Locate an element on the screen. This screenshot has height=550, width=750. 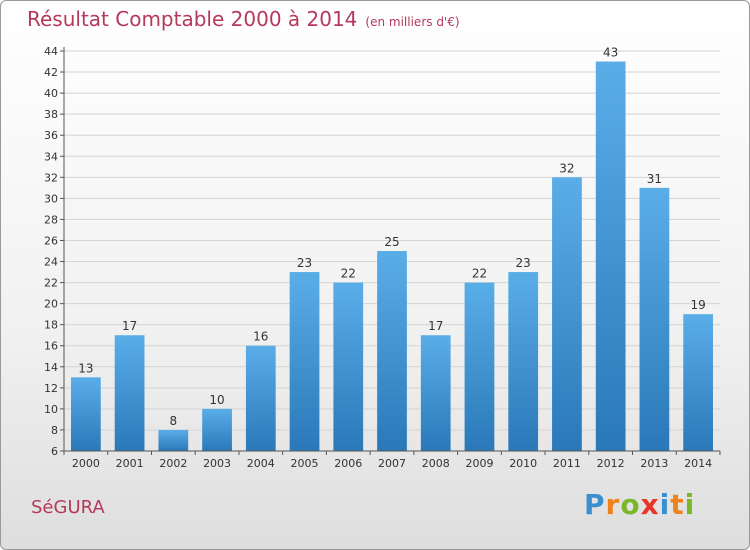
logo-letter: P is located at coordinates (595, 504).